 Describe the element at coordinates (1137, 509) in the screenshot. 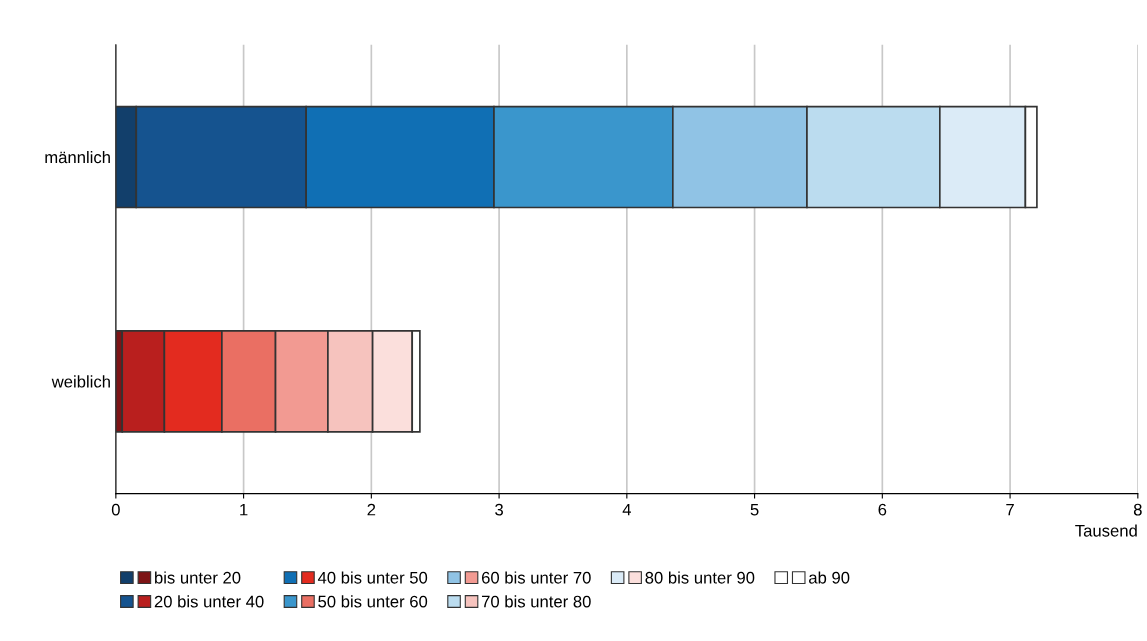

I see `x-tick-label: 8` at that location.